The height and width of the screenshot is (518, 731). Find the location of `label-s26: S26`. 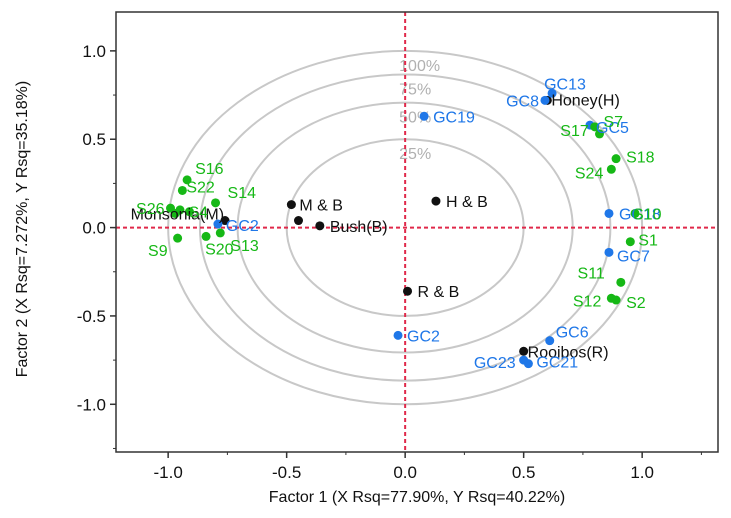

label-s26: S26 is located at coordinates (150, 209).